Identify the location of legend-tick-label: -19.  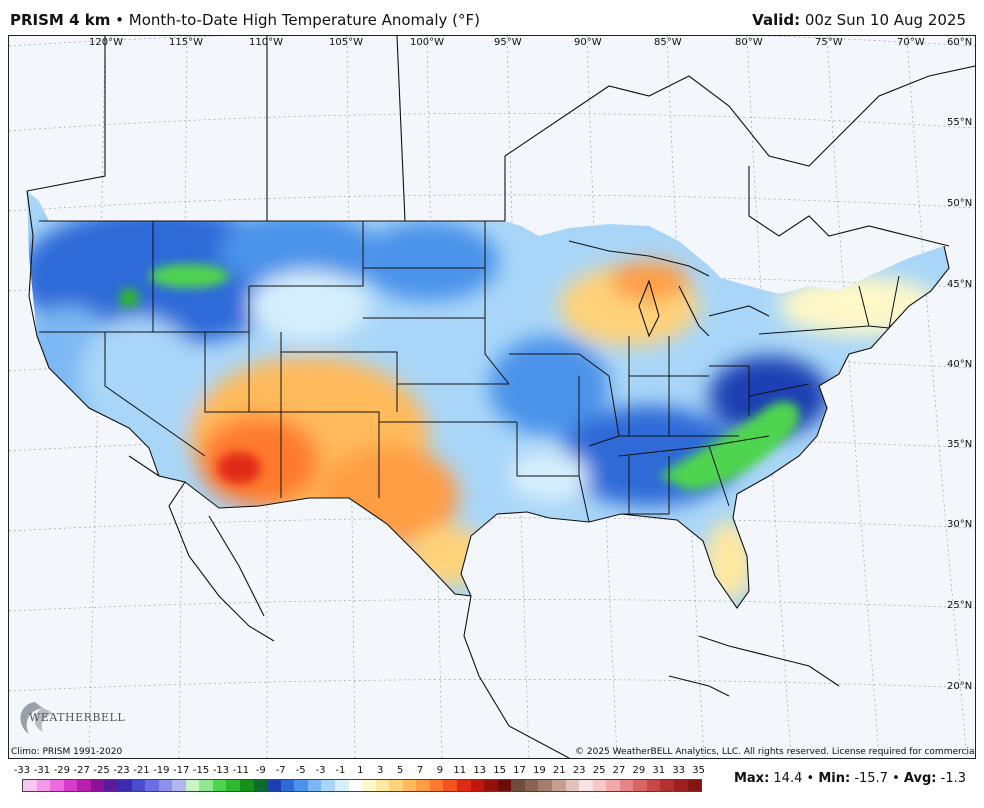
(161, 770).